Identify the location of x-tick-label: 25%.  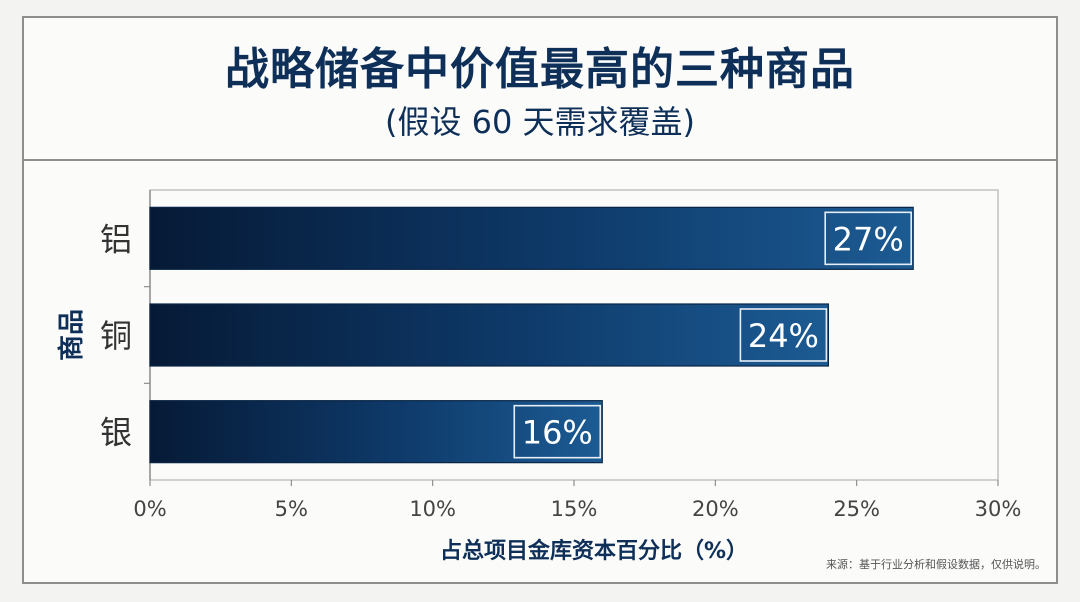
(856, 509).